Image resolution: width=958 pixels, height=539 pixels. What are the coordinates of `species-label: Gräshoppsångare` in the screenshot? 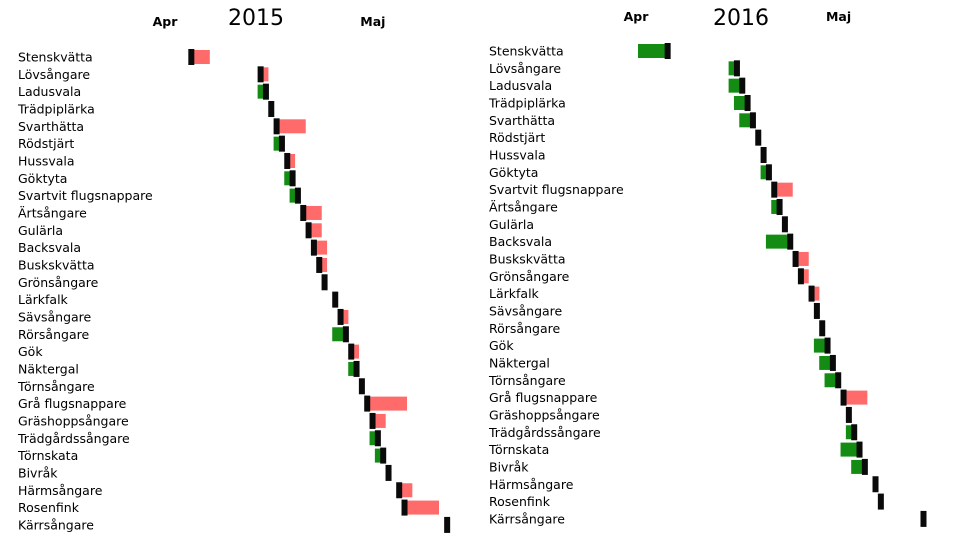 It's located at (544, 414).